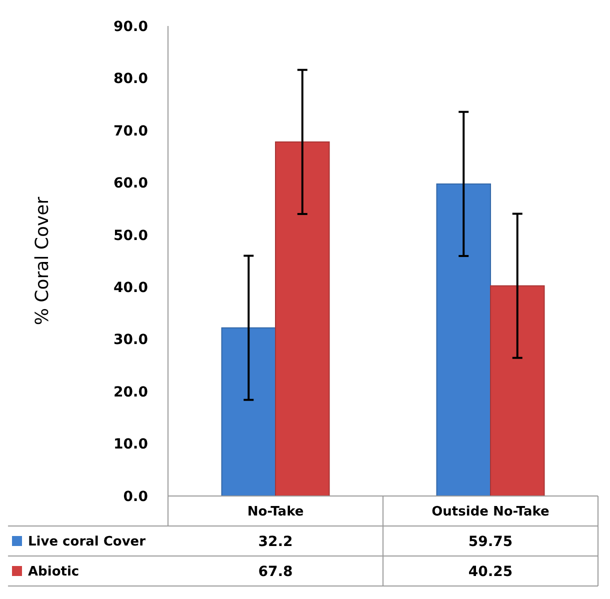 This screenshot has height=599, width=610. I want to click on y-tick-label: 50.0, so click(130, 236).